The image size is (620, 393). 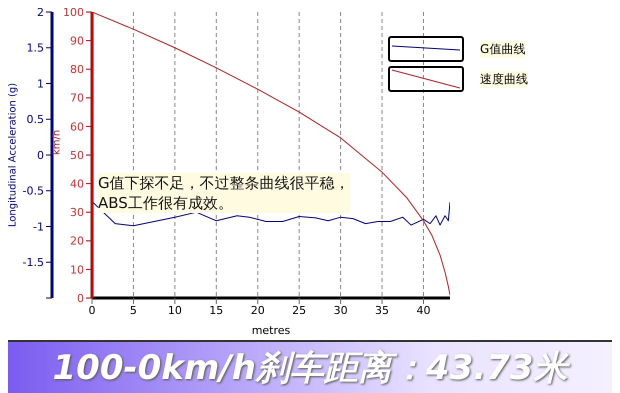 What do you see at coordinates (77, 98) in the screenshot?
I see `y-tick-label: 70` at bounding box center [77, 98].